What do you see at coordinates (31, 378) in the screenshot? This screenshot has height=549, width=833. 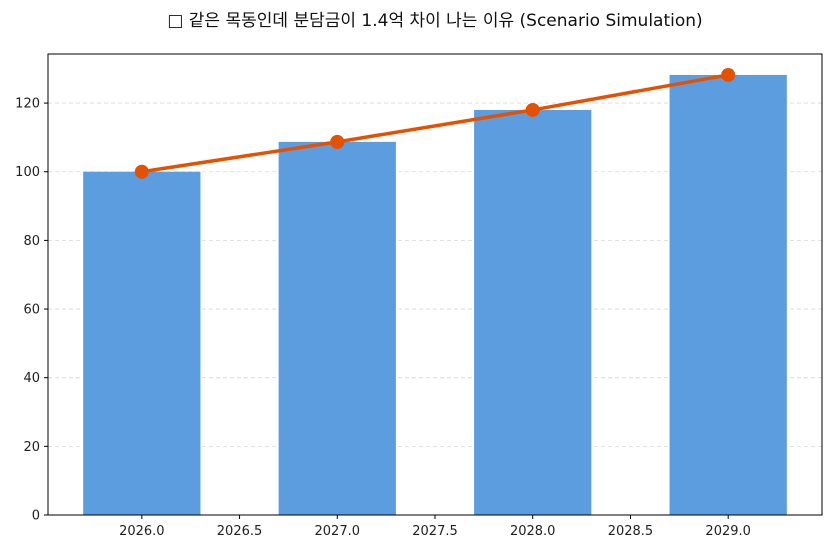 I see `y-tick-label: 40` at bounding box center [31, 378].